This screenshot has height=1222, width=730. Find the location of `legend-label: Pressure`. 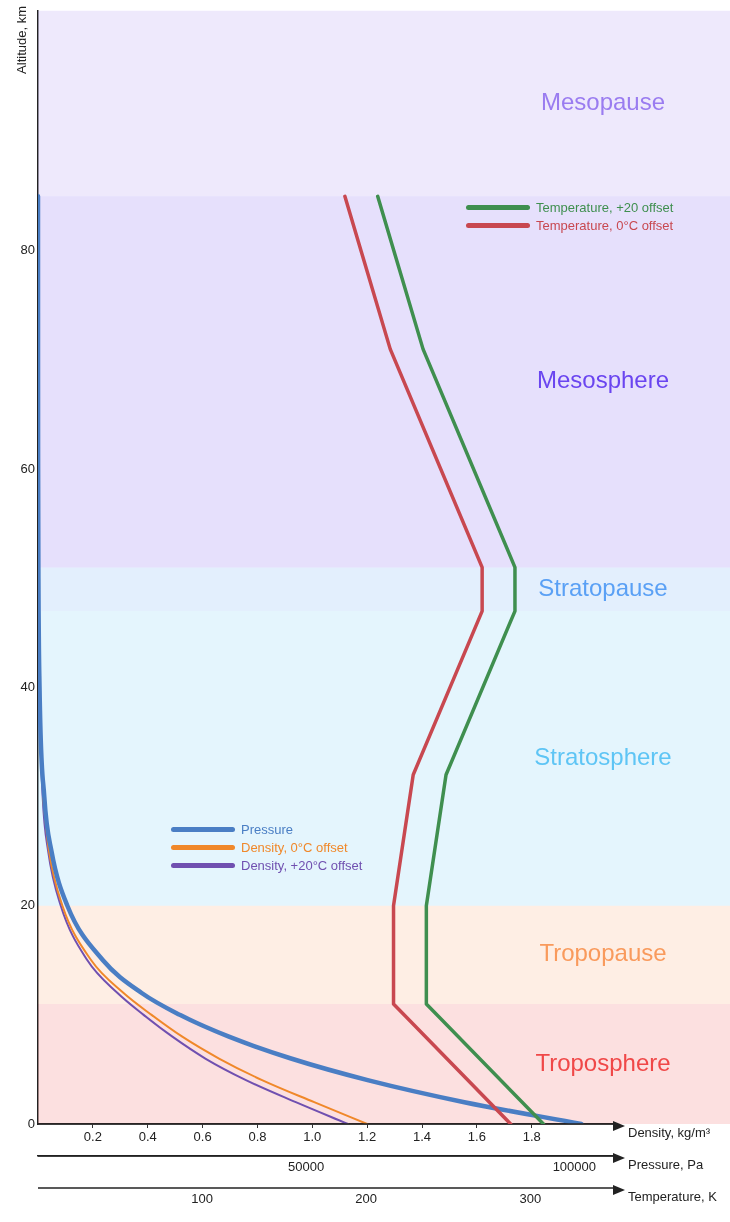

legend-label: Pressure is located at coordinates (267, 829).